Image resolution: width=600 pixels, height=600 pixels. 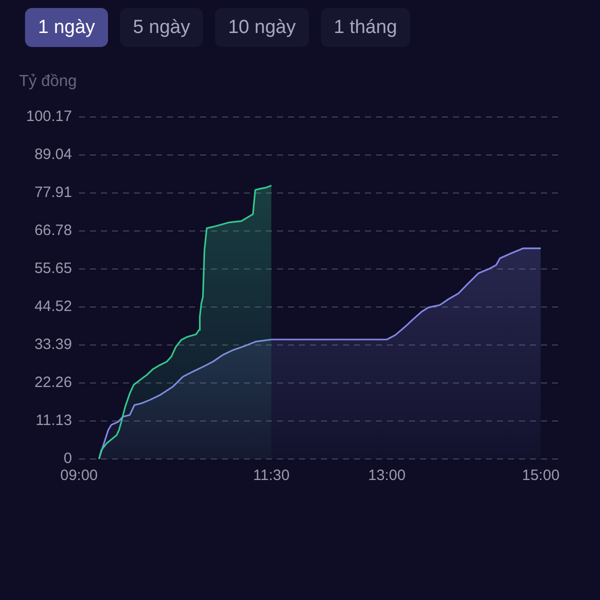 What do you see at coordinates (262, 27) in the screenshot?
I see `text: 10 ngày` at bounding box center [262, 27].